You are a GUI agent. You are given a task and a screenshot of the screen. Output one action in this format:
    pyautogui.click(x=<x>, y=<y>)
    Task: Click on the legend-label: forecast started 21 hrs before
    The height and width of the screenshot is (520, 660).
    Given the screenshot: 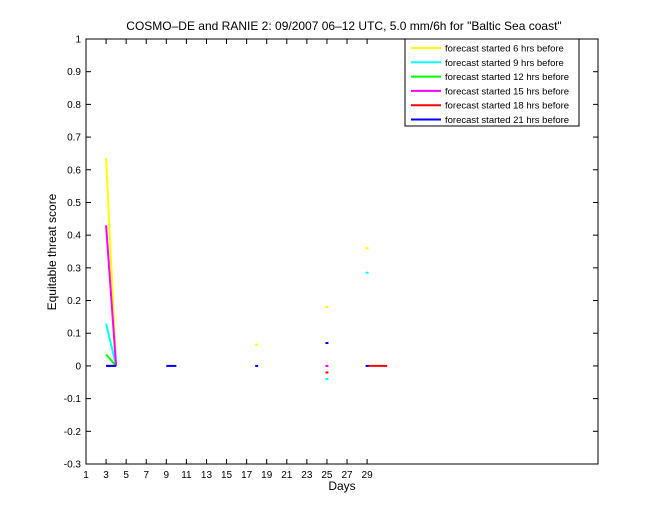 What is the action you would take?
    pyautogui.click(x=507, y=120)
    